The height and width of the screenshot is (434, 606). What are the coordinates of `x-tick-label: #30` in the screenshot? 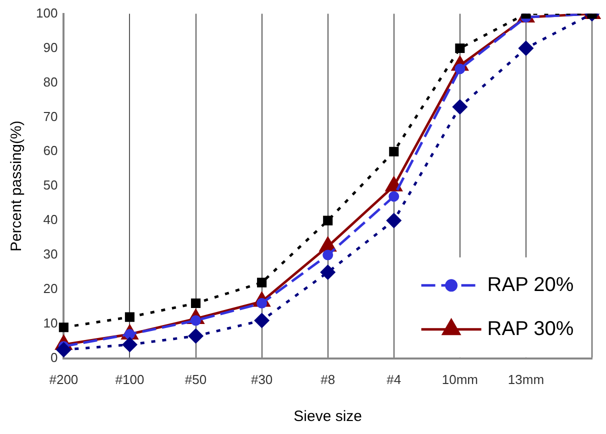 It's located at (261, 379).